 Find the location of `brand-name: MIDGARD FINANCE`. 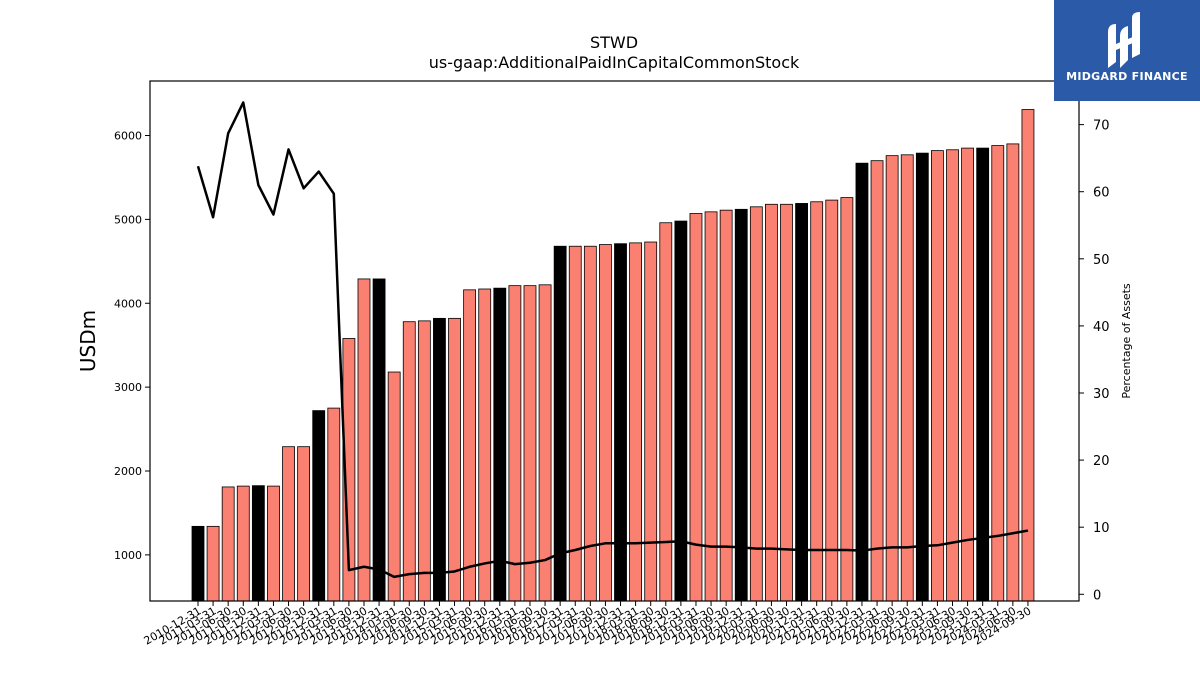

brand-name: MIDGARD FINANCE is located at coordinates (1127, 76).